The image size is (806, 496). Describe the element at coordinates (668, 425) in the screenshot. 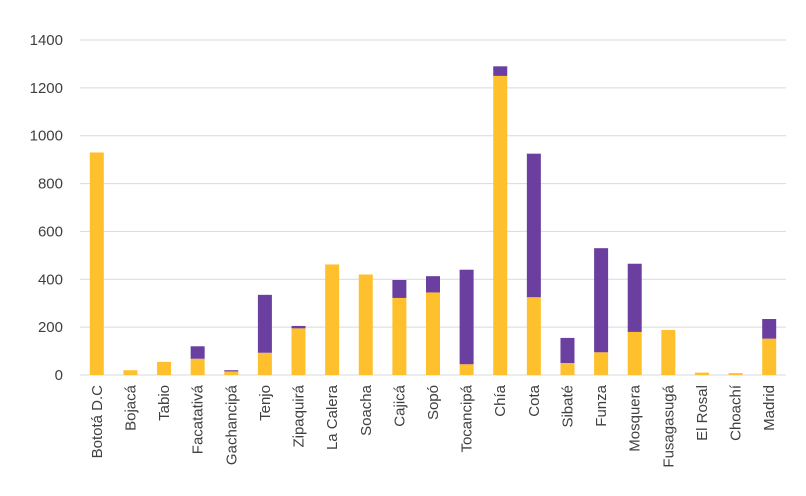

I see `x-category-label: Fusagasugá` at that location.